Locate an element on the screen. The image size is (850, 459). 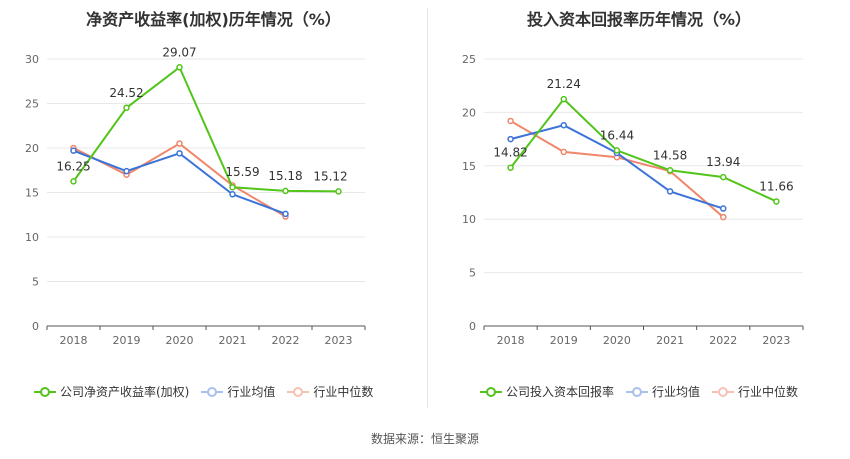
data-label: 15.12 is located at coordinates (330, 176).